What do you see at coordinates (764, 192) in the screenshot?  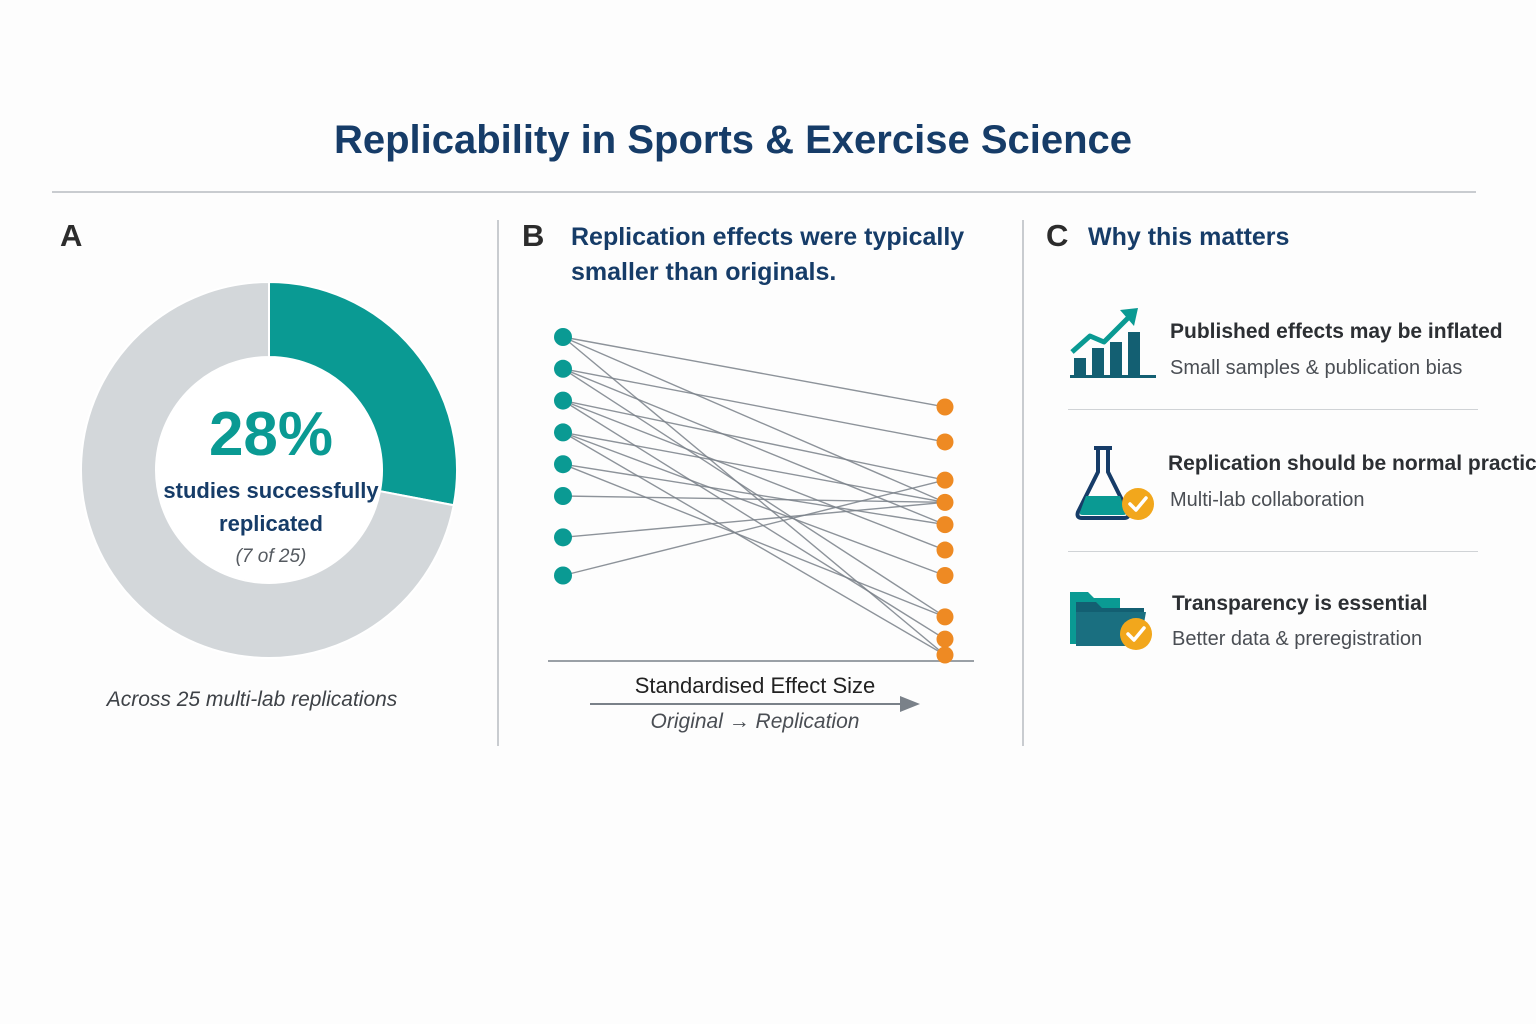 I see `title-divider` at bounding box center [764, 192].